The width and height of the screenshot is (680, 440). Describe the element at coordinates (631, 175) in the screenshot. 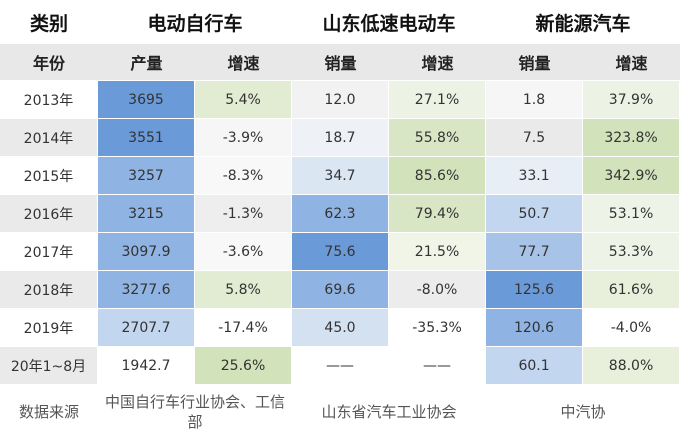

I see `growth-cell: 342.9%` at that location.